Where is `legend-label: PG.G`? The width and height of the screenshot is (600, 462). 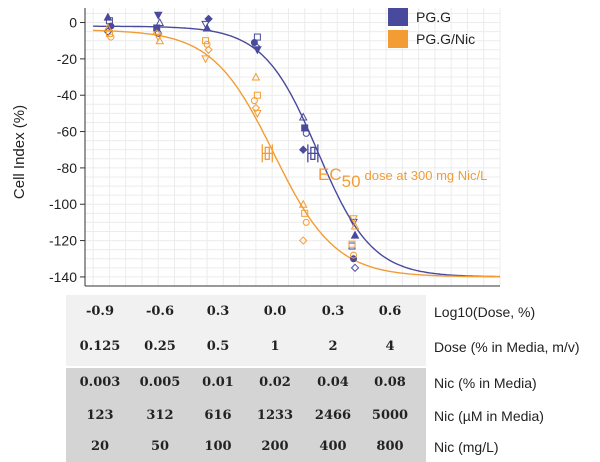
legend-label: PG.G is located at coordinates (433, 17).